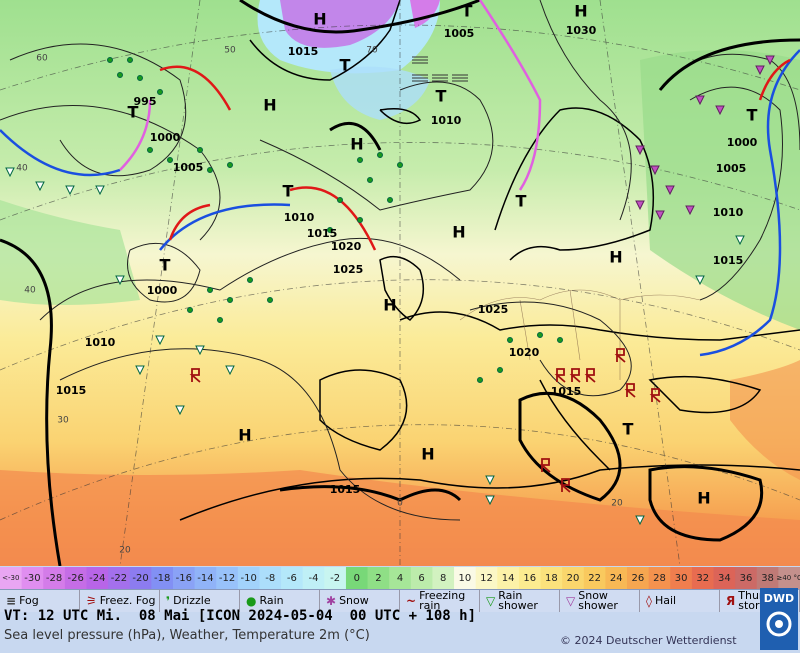 The image size is (800, 653). I want to click on legend-item: ◊ Hail, so click(680, 601).